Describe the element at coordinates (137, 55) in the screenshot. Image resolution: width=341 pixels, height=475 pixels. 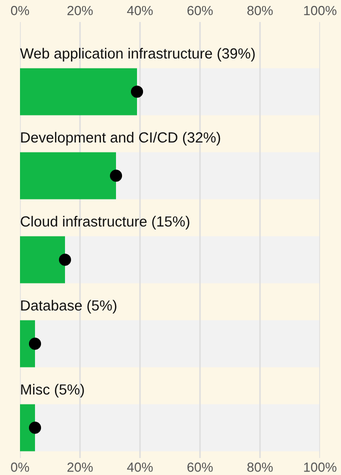
I see `y-tick-label: Web application infrastructure (39%)` at that location.